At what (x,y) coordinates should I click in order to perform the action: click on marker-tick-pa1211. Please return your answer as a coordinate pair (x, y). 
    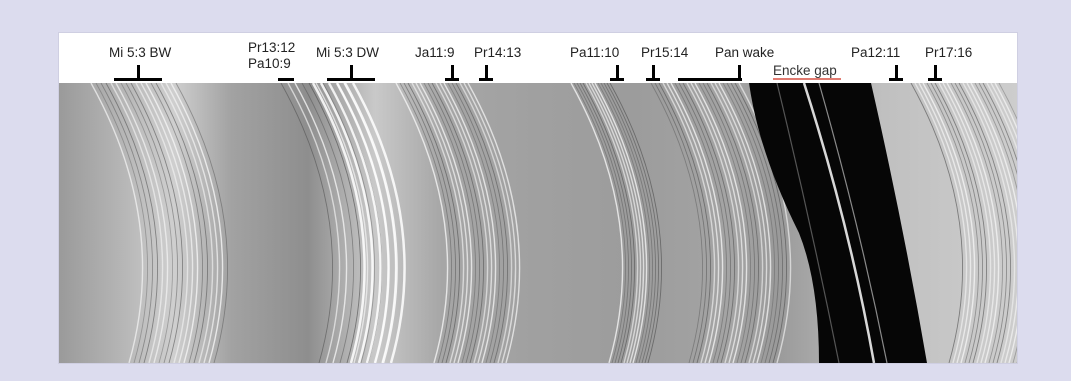
    Looking at the image, I should click on (896, 72).